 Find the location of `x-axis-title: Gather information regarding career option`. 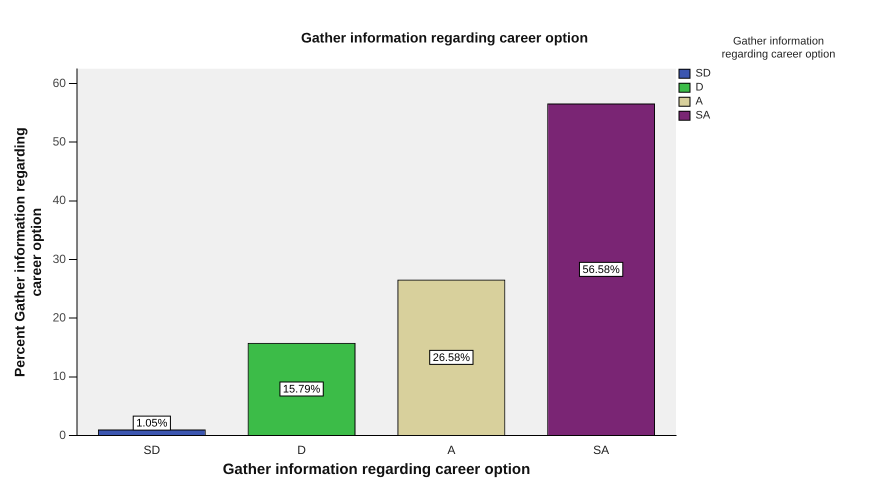

x-axis-title: Gather information regarding career option is located at coordinates (376, 469).